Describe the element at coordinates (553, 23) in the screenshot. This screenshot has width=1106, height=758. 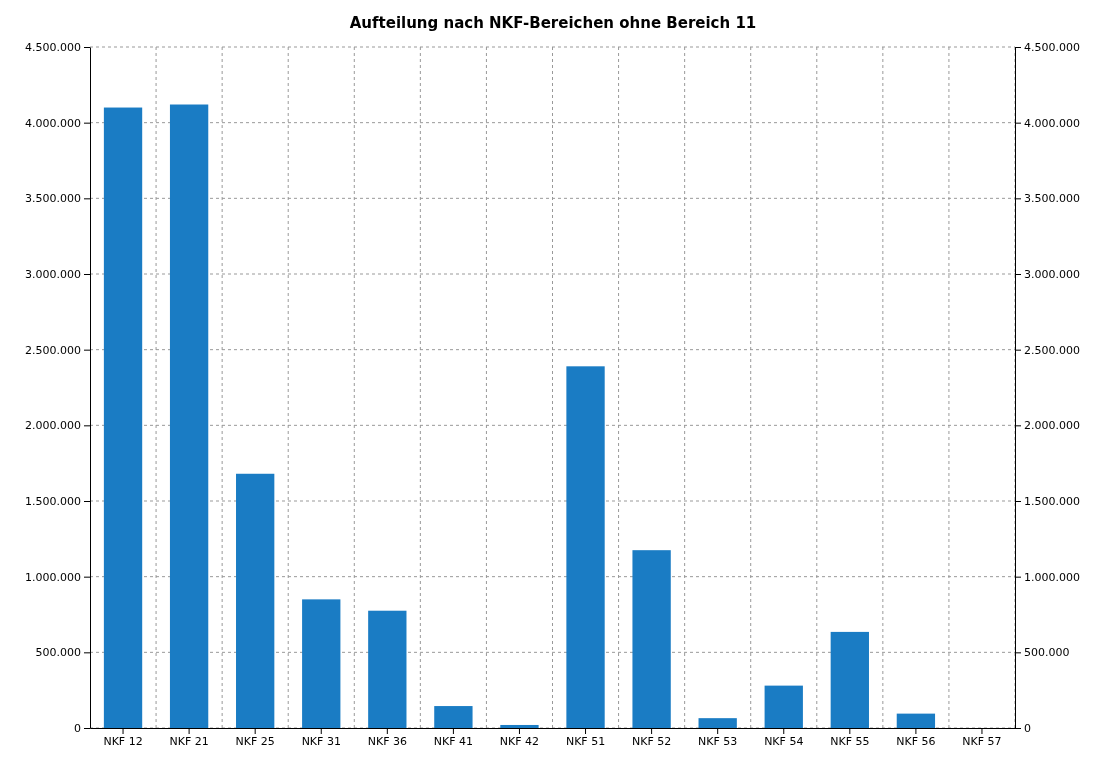
I see `chart-title: Aufteilung nach NKF-Bereichen ohne Bereich 11` at that location.